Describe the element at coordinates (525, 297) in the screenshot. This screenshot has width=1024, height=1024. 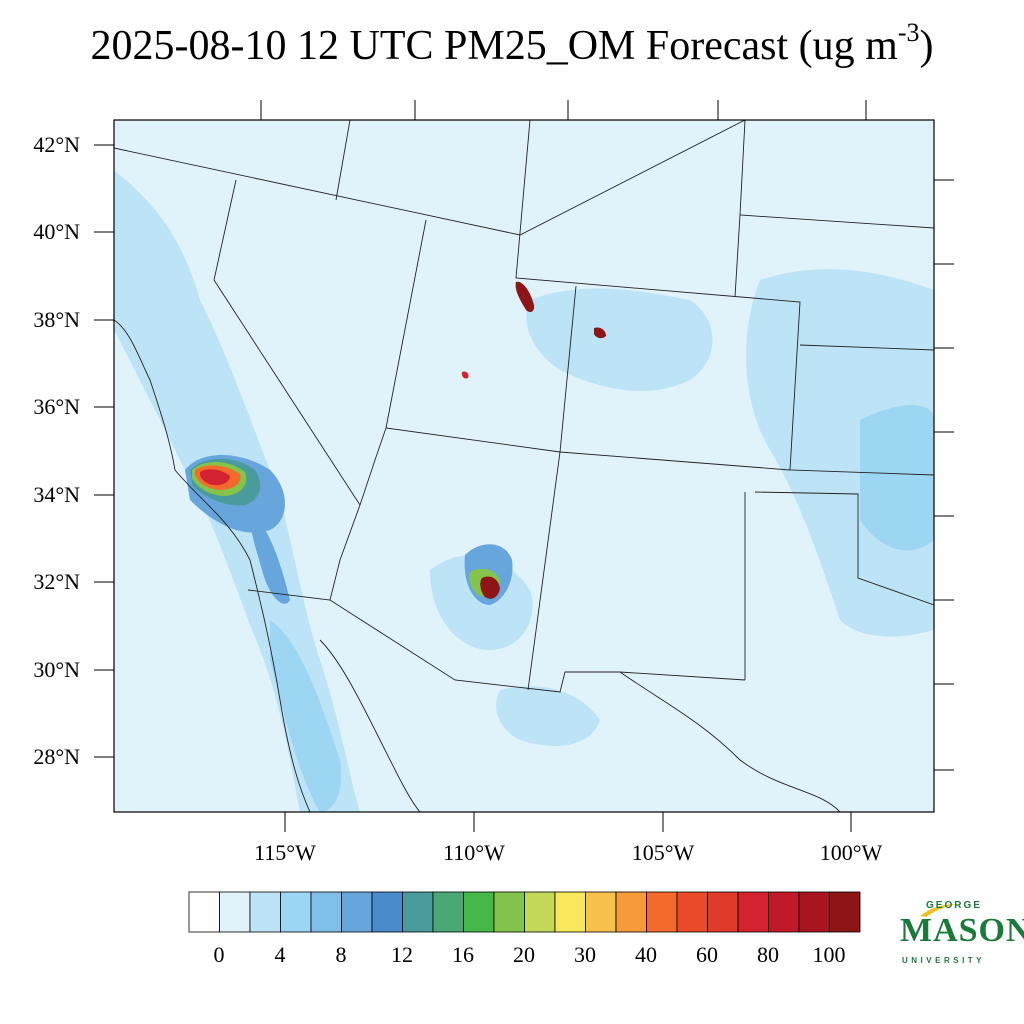
I see `hotspot-utah-darkred` at that location.